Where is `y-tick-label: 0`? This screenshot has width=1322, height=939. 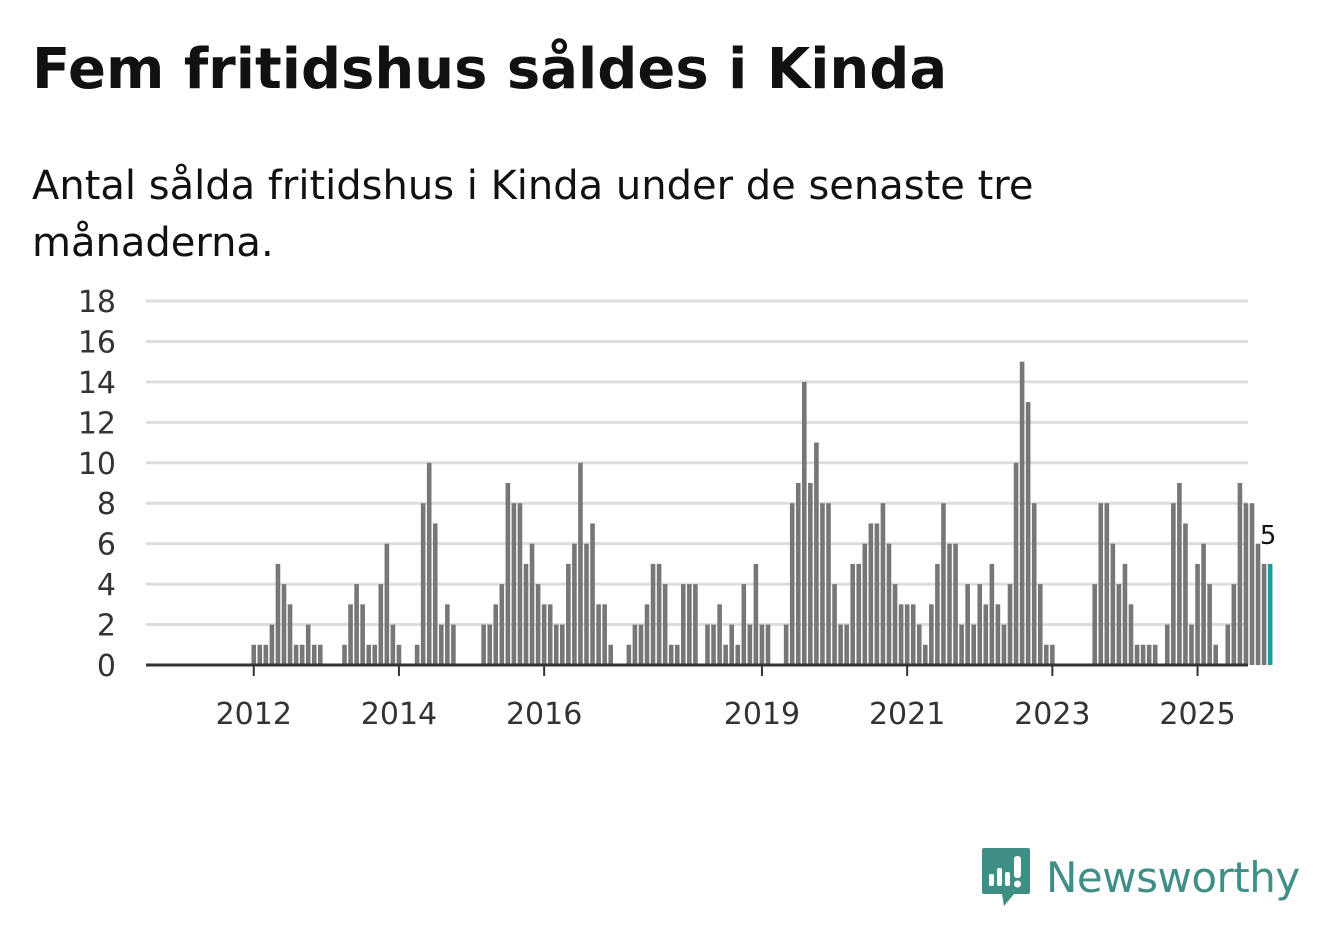 y-tick-label: 0 is located at coordinates (106, 666).